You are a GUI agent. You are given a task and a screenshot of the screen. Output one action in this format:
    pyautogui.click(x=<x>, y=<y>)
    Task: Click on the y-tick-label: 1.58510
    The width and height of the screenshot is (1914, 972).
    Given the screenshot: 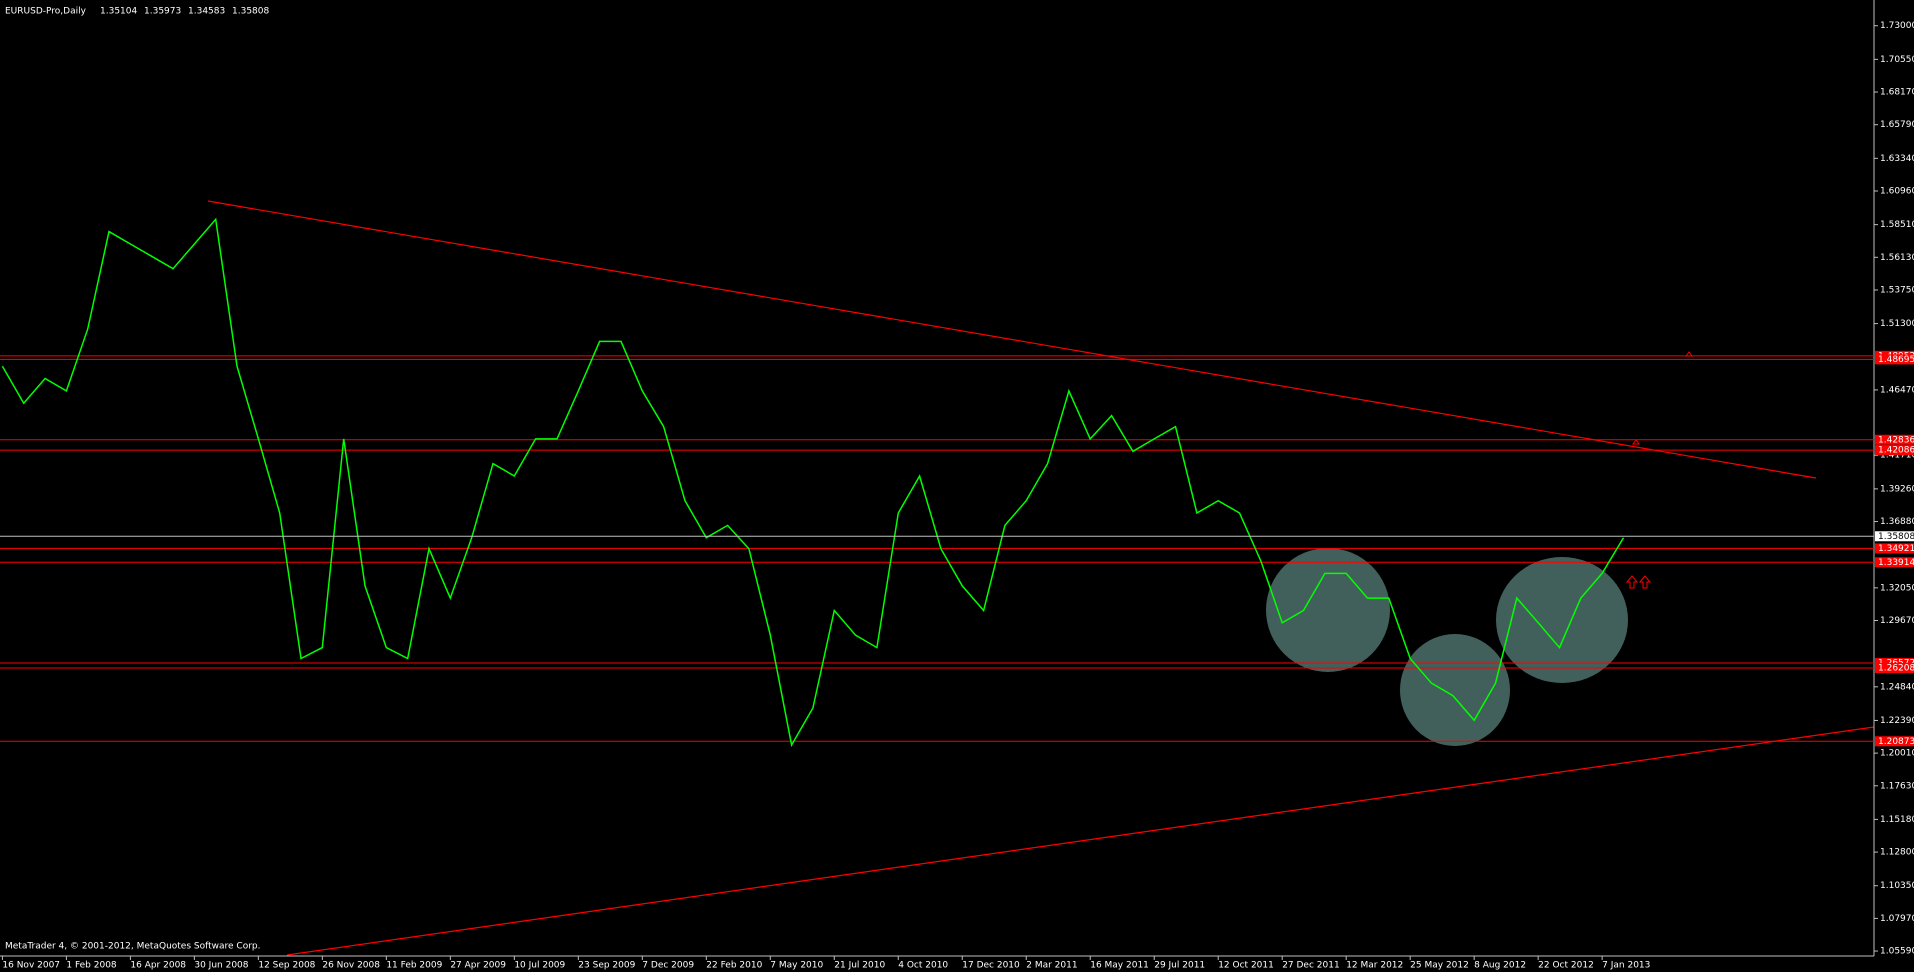 What is the action you would take?
    pyautogui.click(x=1897, y=225)
    